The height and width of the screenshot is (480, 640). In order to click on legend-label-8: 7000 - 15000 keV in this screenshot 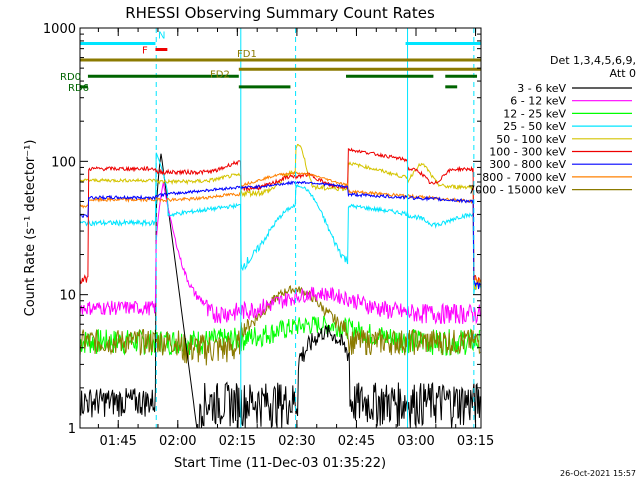, I will do `click(517, 190)`.